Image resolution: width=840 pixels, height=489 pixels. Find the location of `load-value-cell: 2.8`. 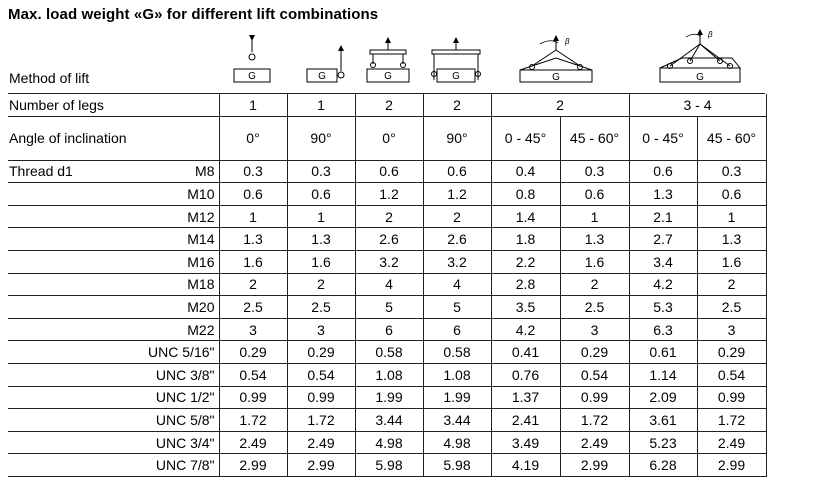

load-value-cell: 2.8 is located at coordinates (525, 285).